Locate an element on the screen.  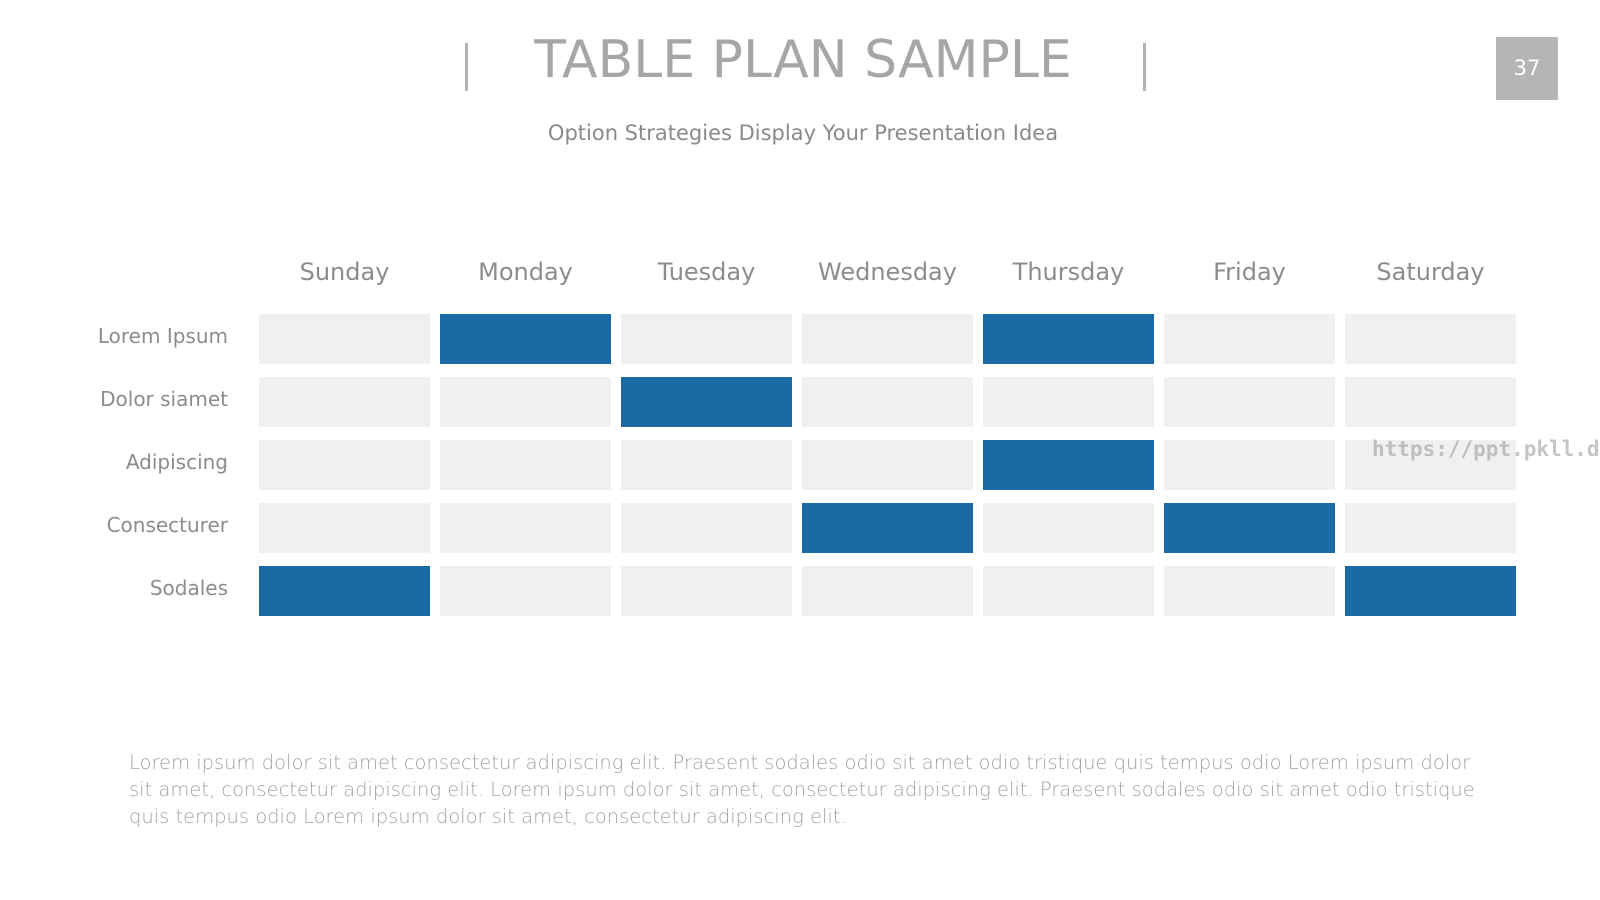
row-label: Adipiscing is located at coordinates (176, 462).